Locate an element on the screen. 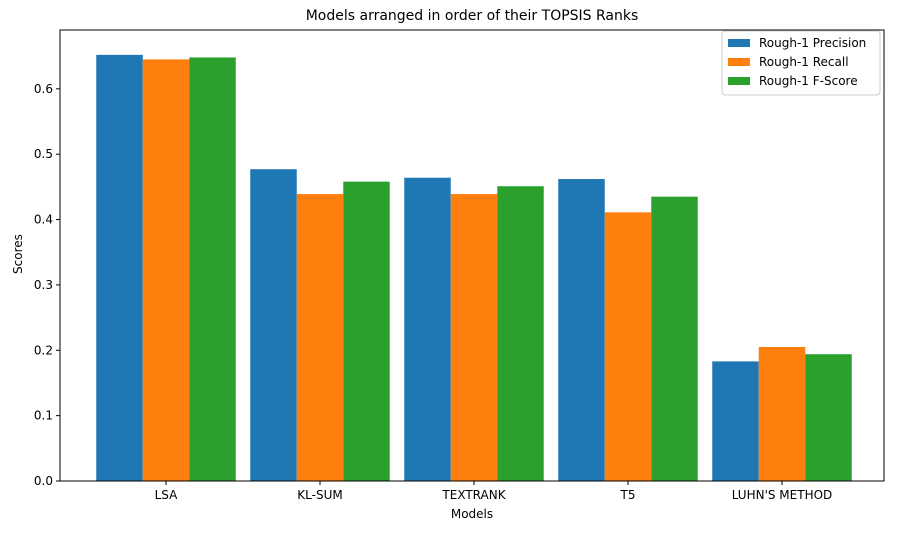  x-axis-label: Models is located at coordinates (472, 514).